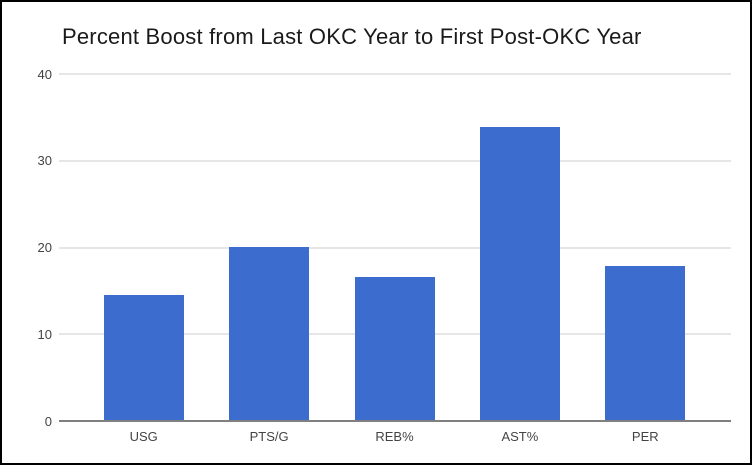  Describe the element at coordinates (519, 273) in the screenshot. I see `bar-AST%` at that location.